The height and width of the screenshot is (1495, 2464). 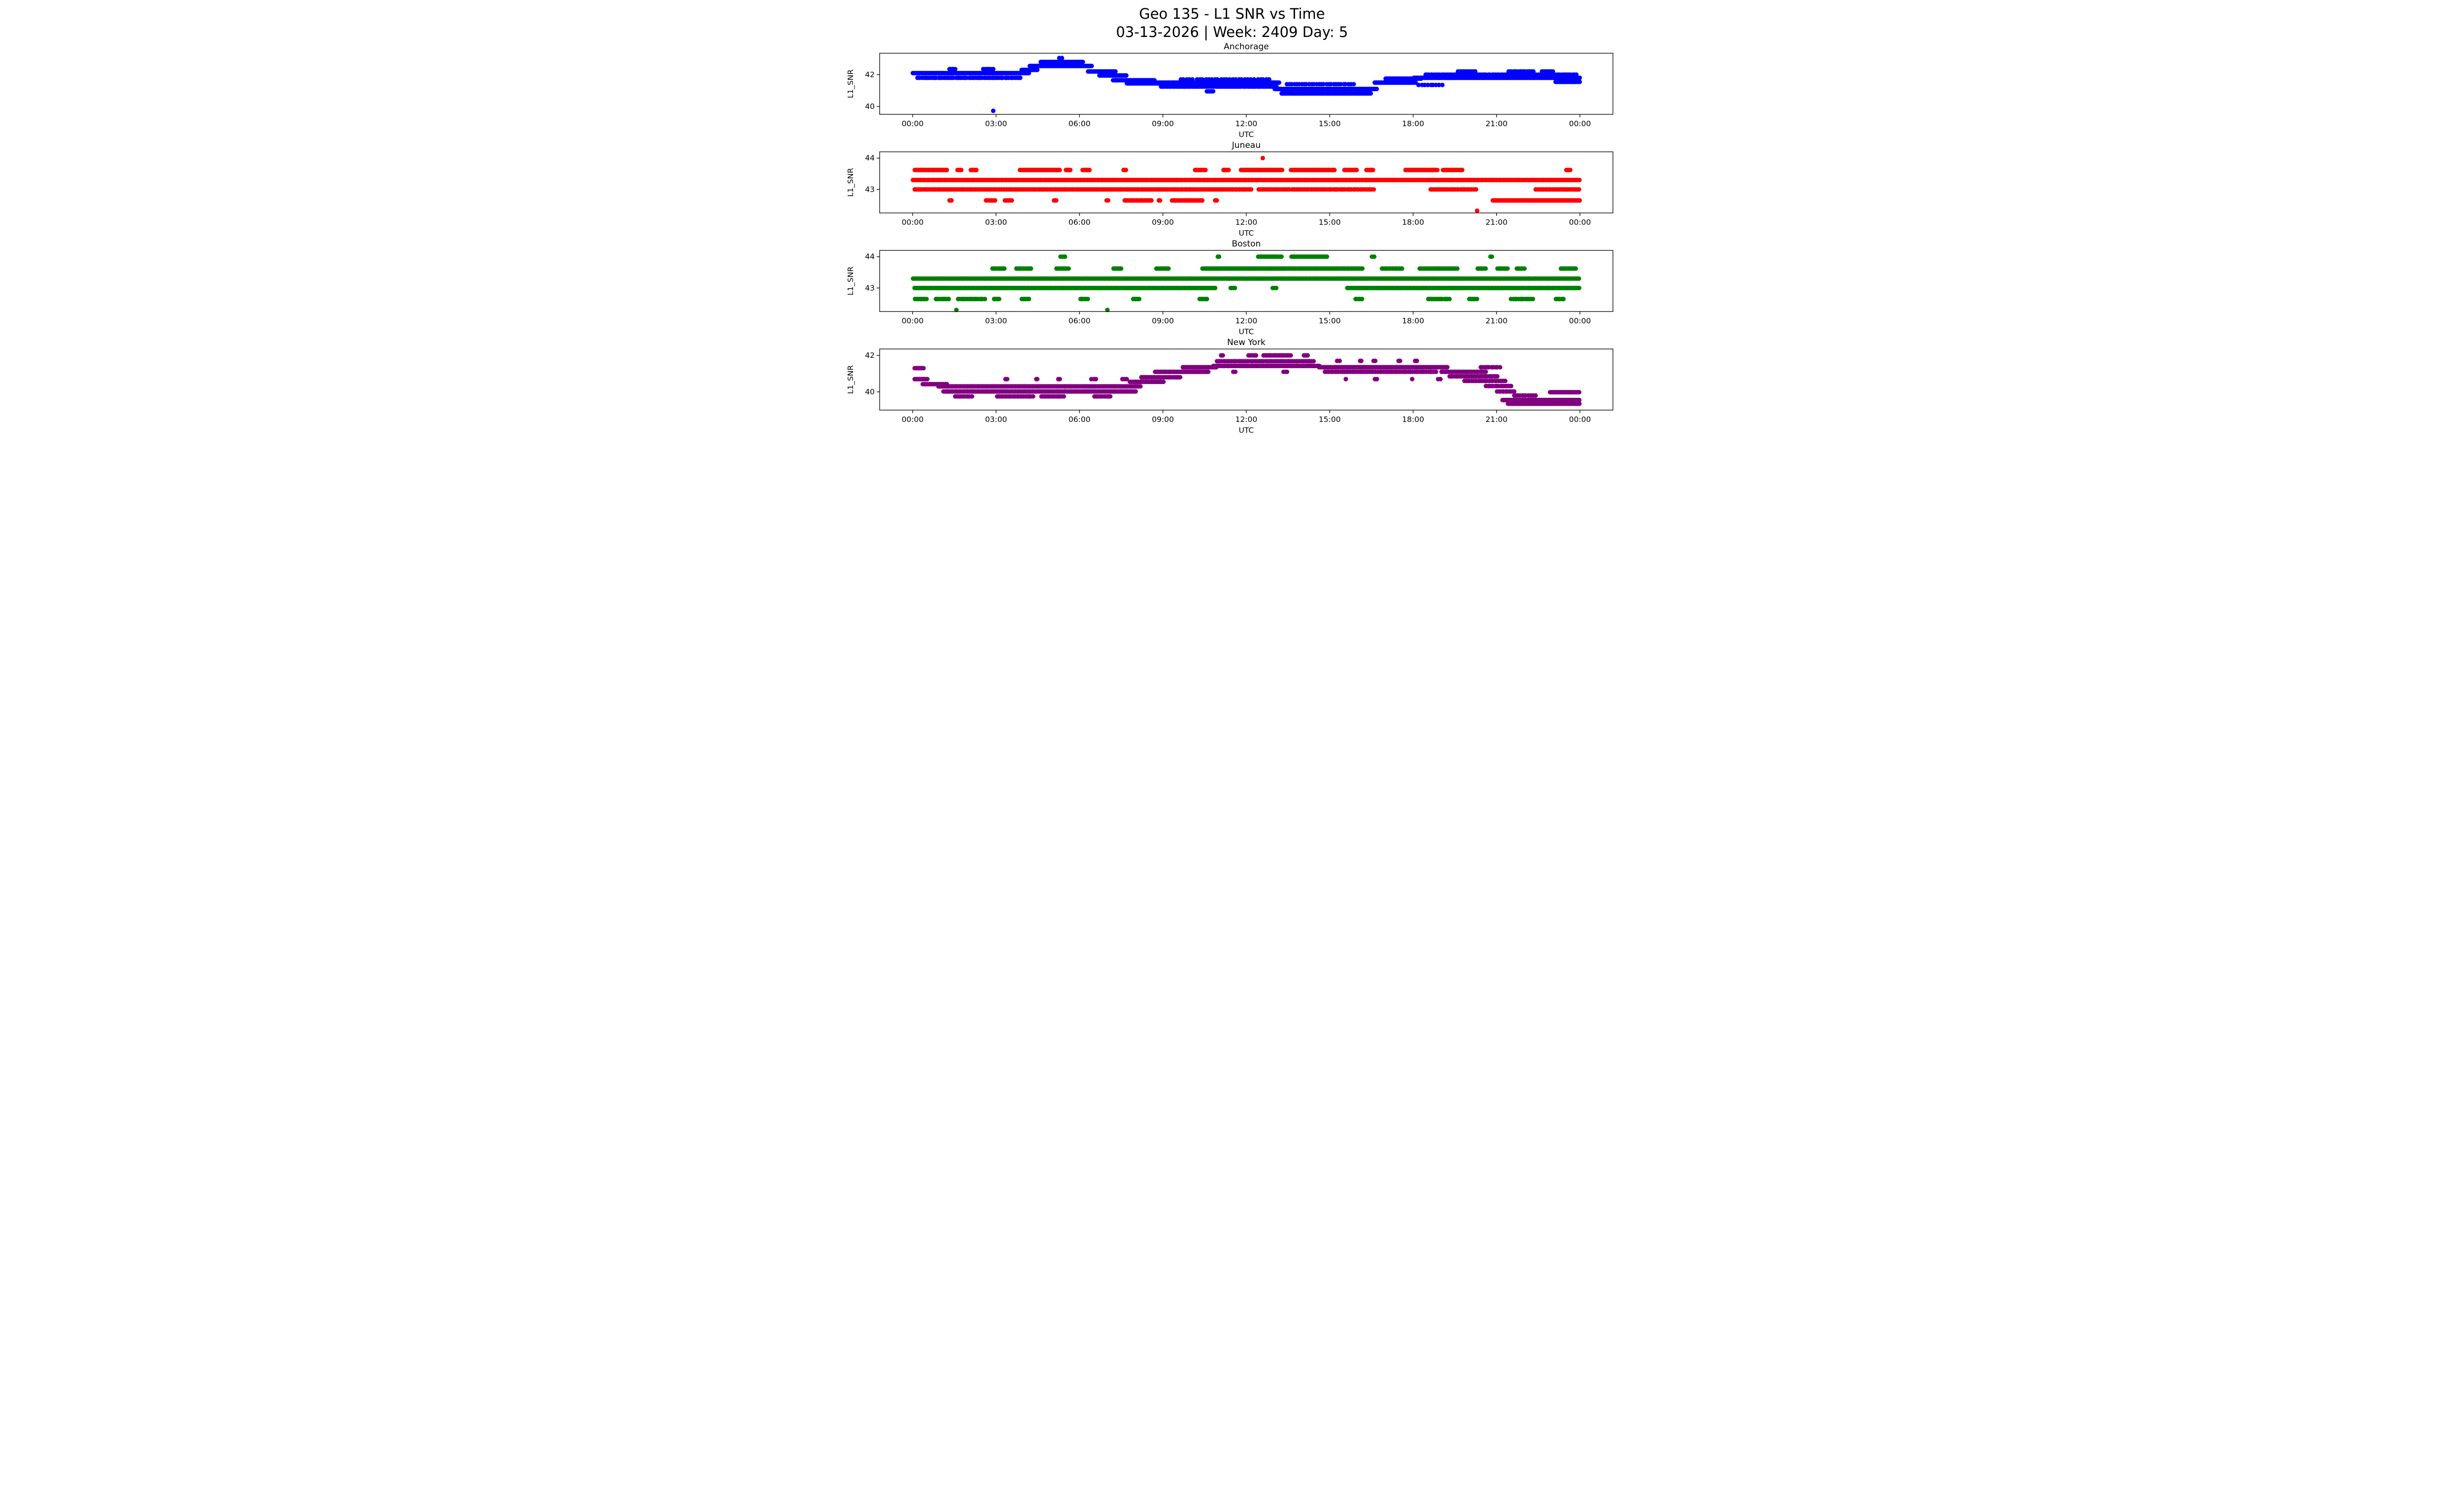 What do you see at coordinates (1245, 145) in the screenshot?
I see `subplot-title: Juneau` at bounding box center [1245, 145].